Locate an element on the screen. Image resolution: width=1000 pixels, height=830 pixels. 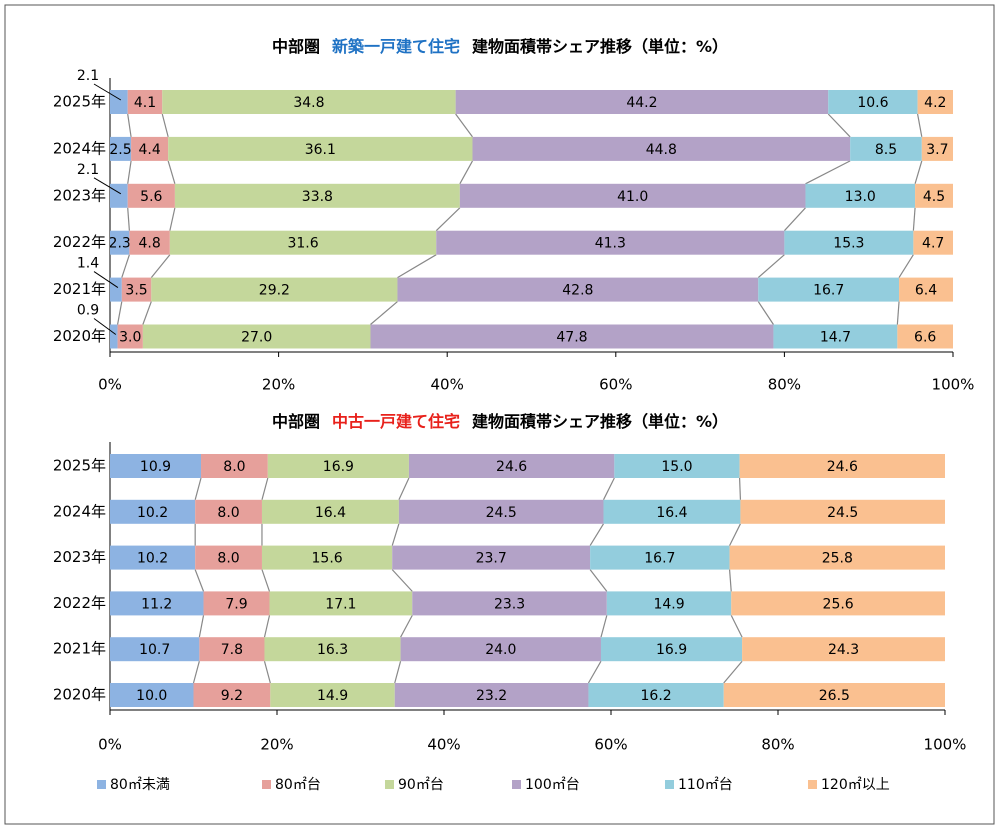
legend-label: 80㎡未満 is located at coordinates (140, 785).